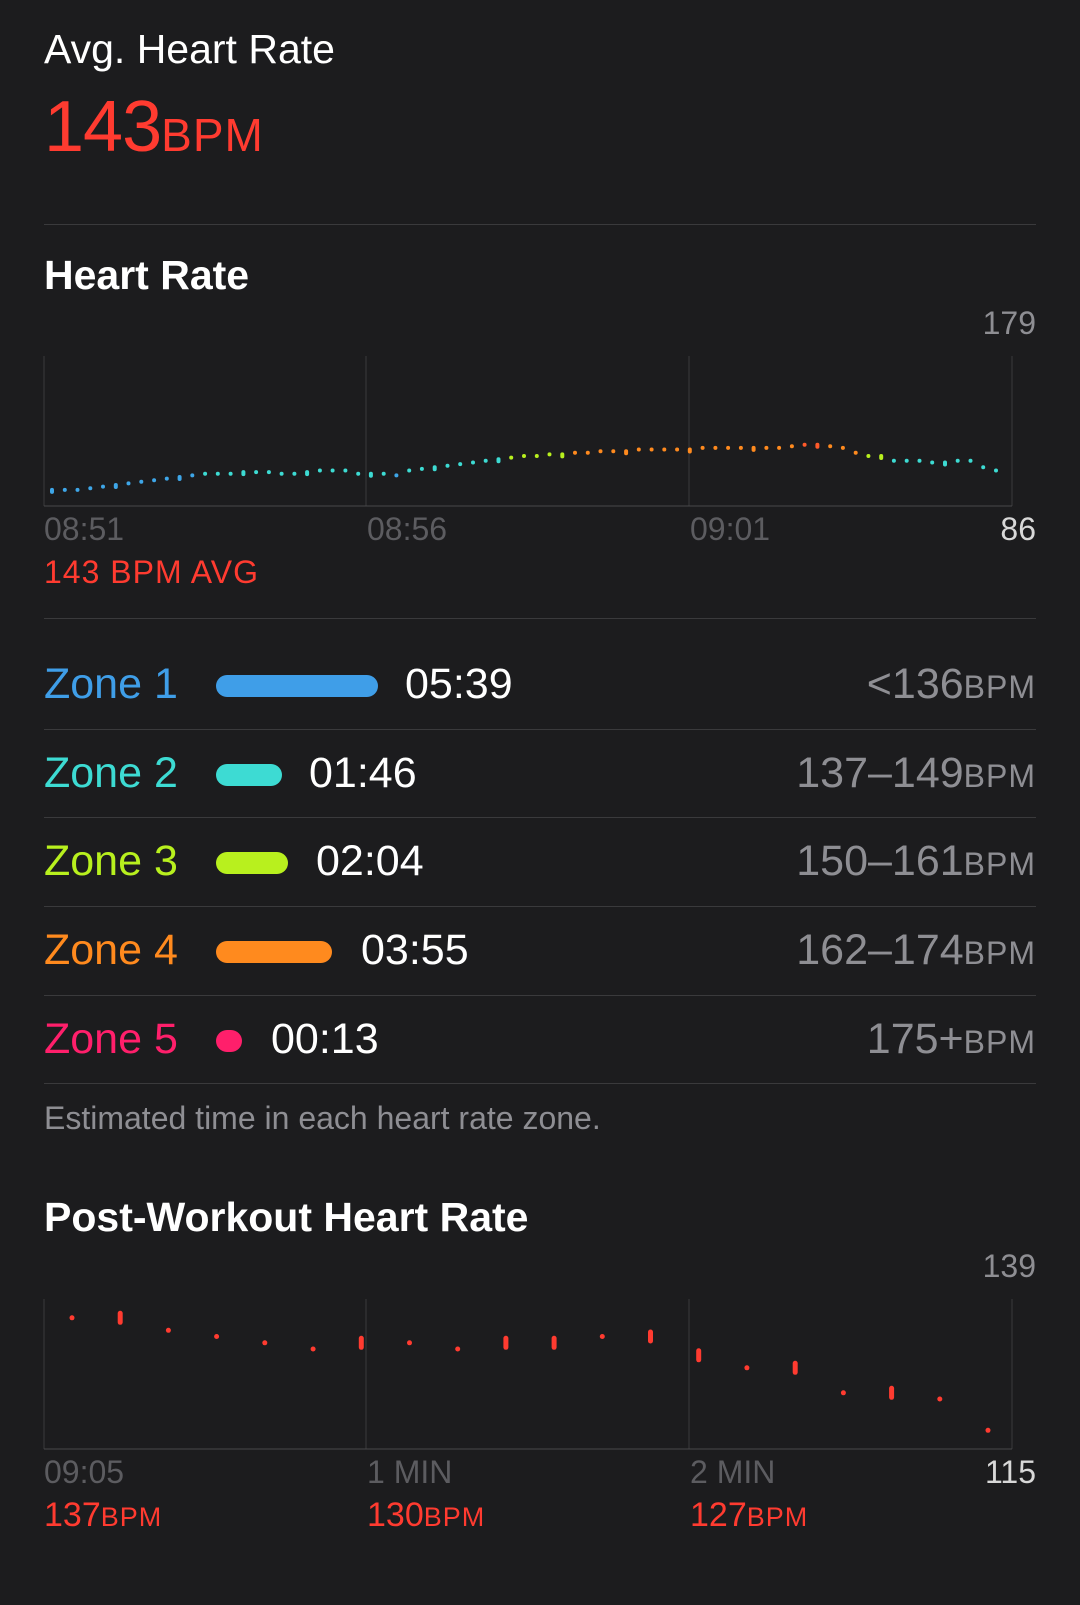  What do you see at coordinates (363, 773) in the screenshot?
I see `zone-time: 01:46` at bounding box center [363, 773].